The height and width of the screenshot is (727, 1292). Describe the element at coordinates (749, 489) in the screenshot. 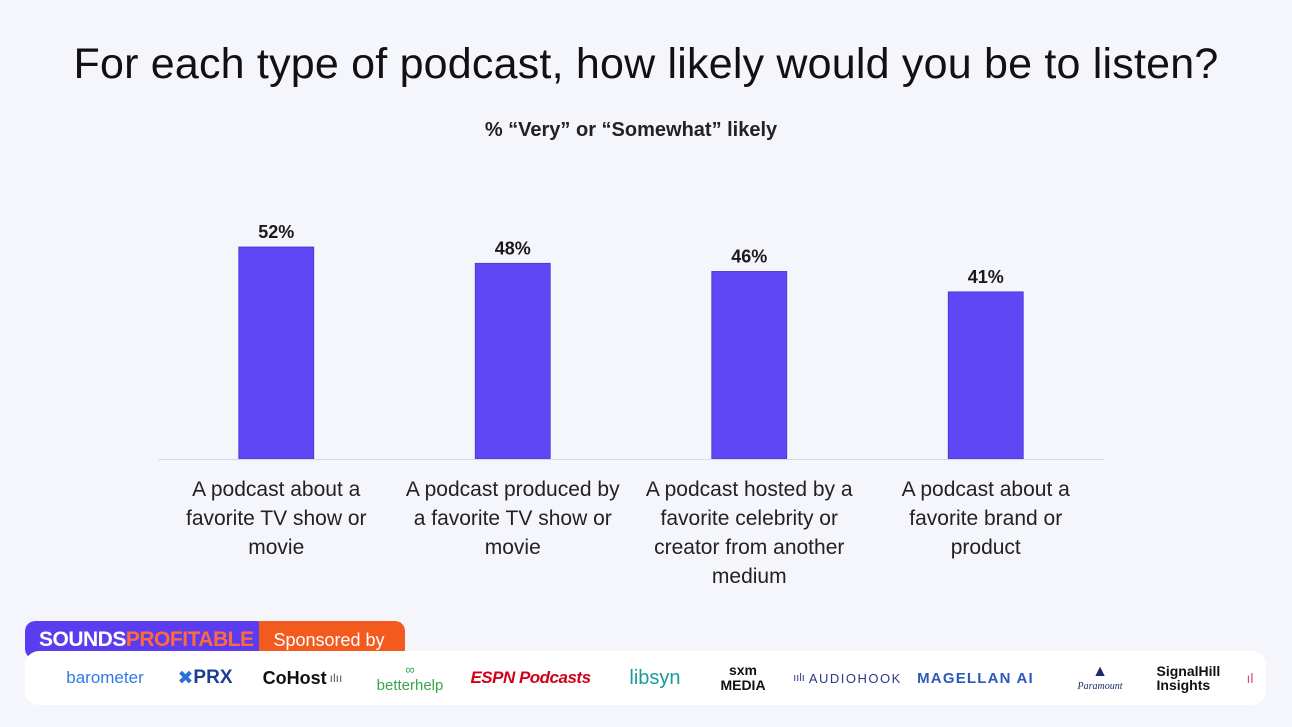

I see `category-label-line: A podcast hosted by a` at that location.